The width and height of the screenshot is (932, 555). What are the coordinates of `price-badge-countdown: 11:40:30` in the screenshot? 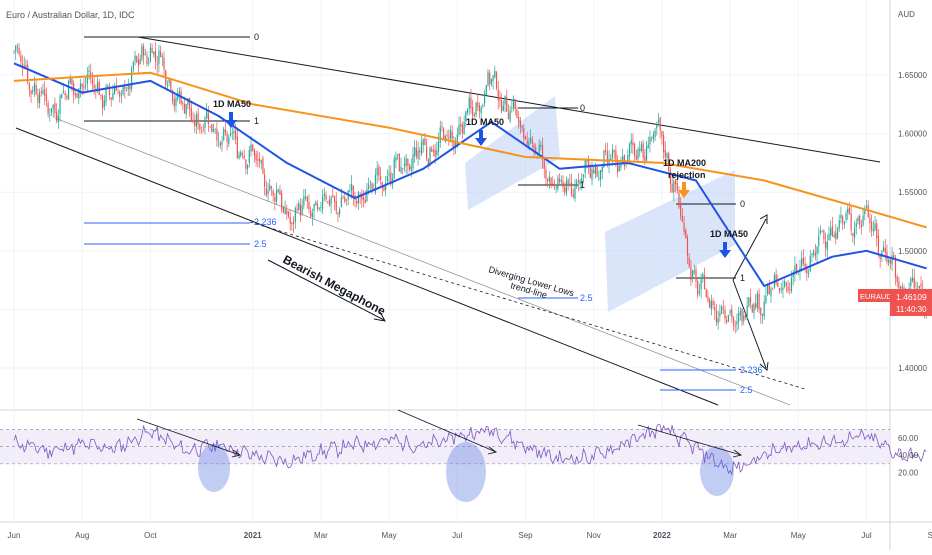 It's located at (911, 309).